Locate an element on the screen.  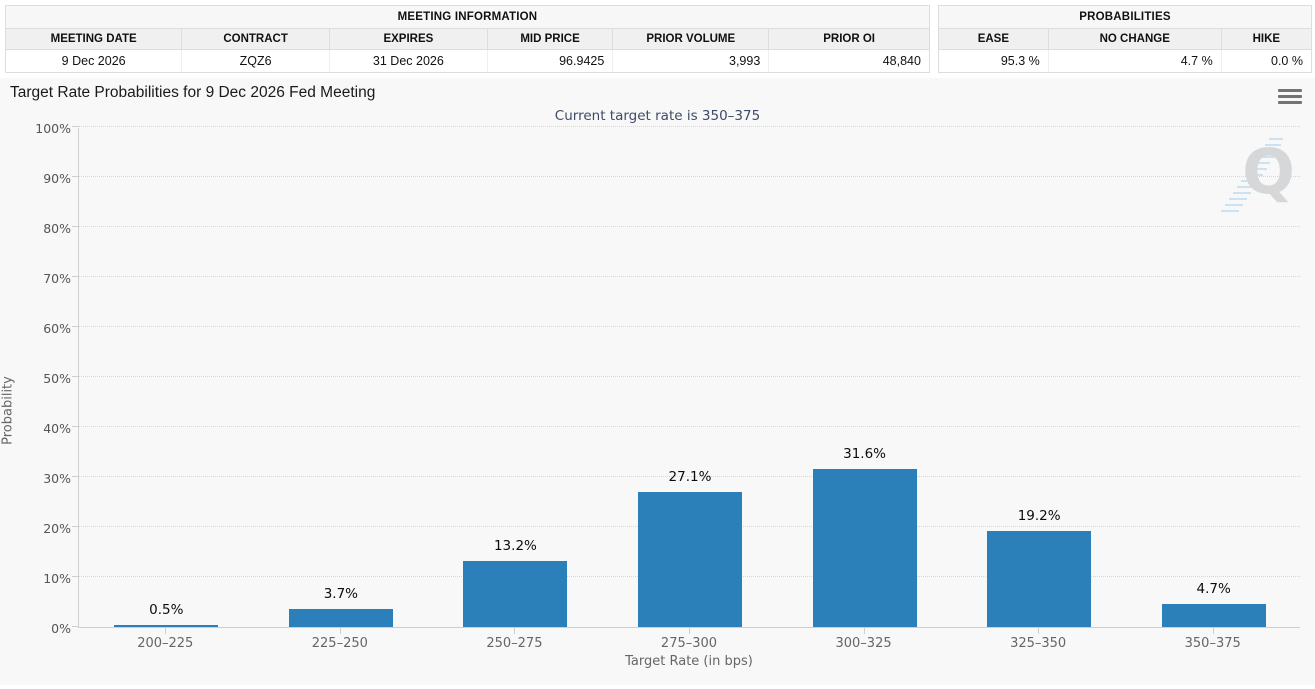
column-header-contract: CONTRACT is located at coordinates (256, 39).